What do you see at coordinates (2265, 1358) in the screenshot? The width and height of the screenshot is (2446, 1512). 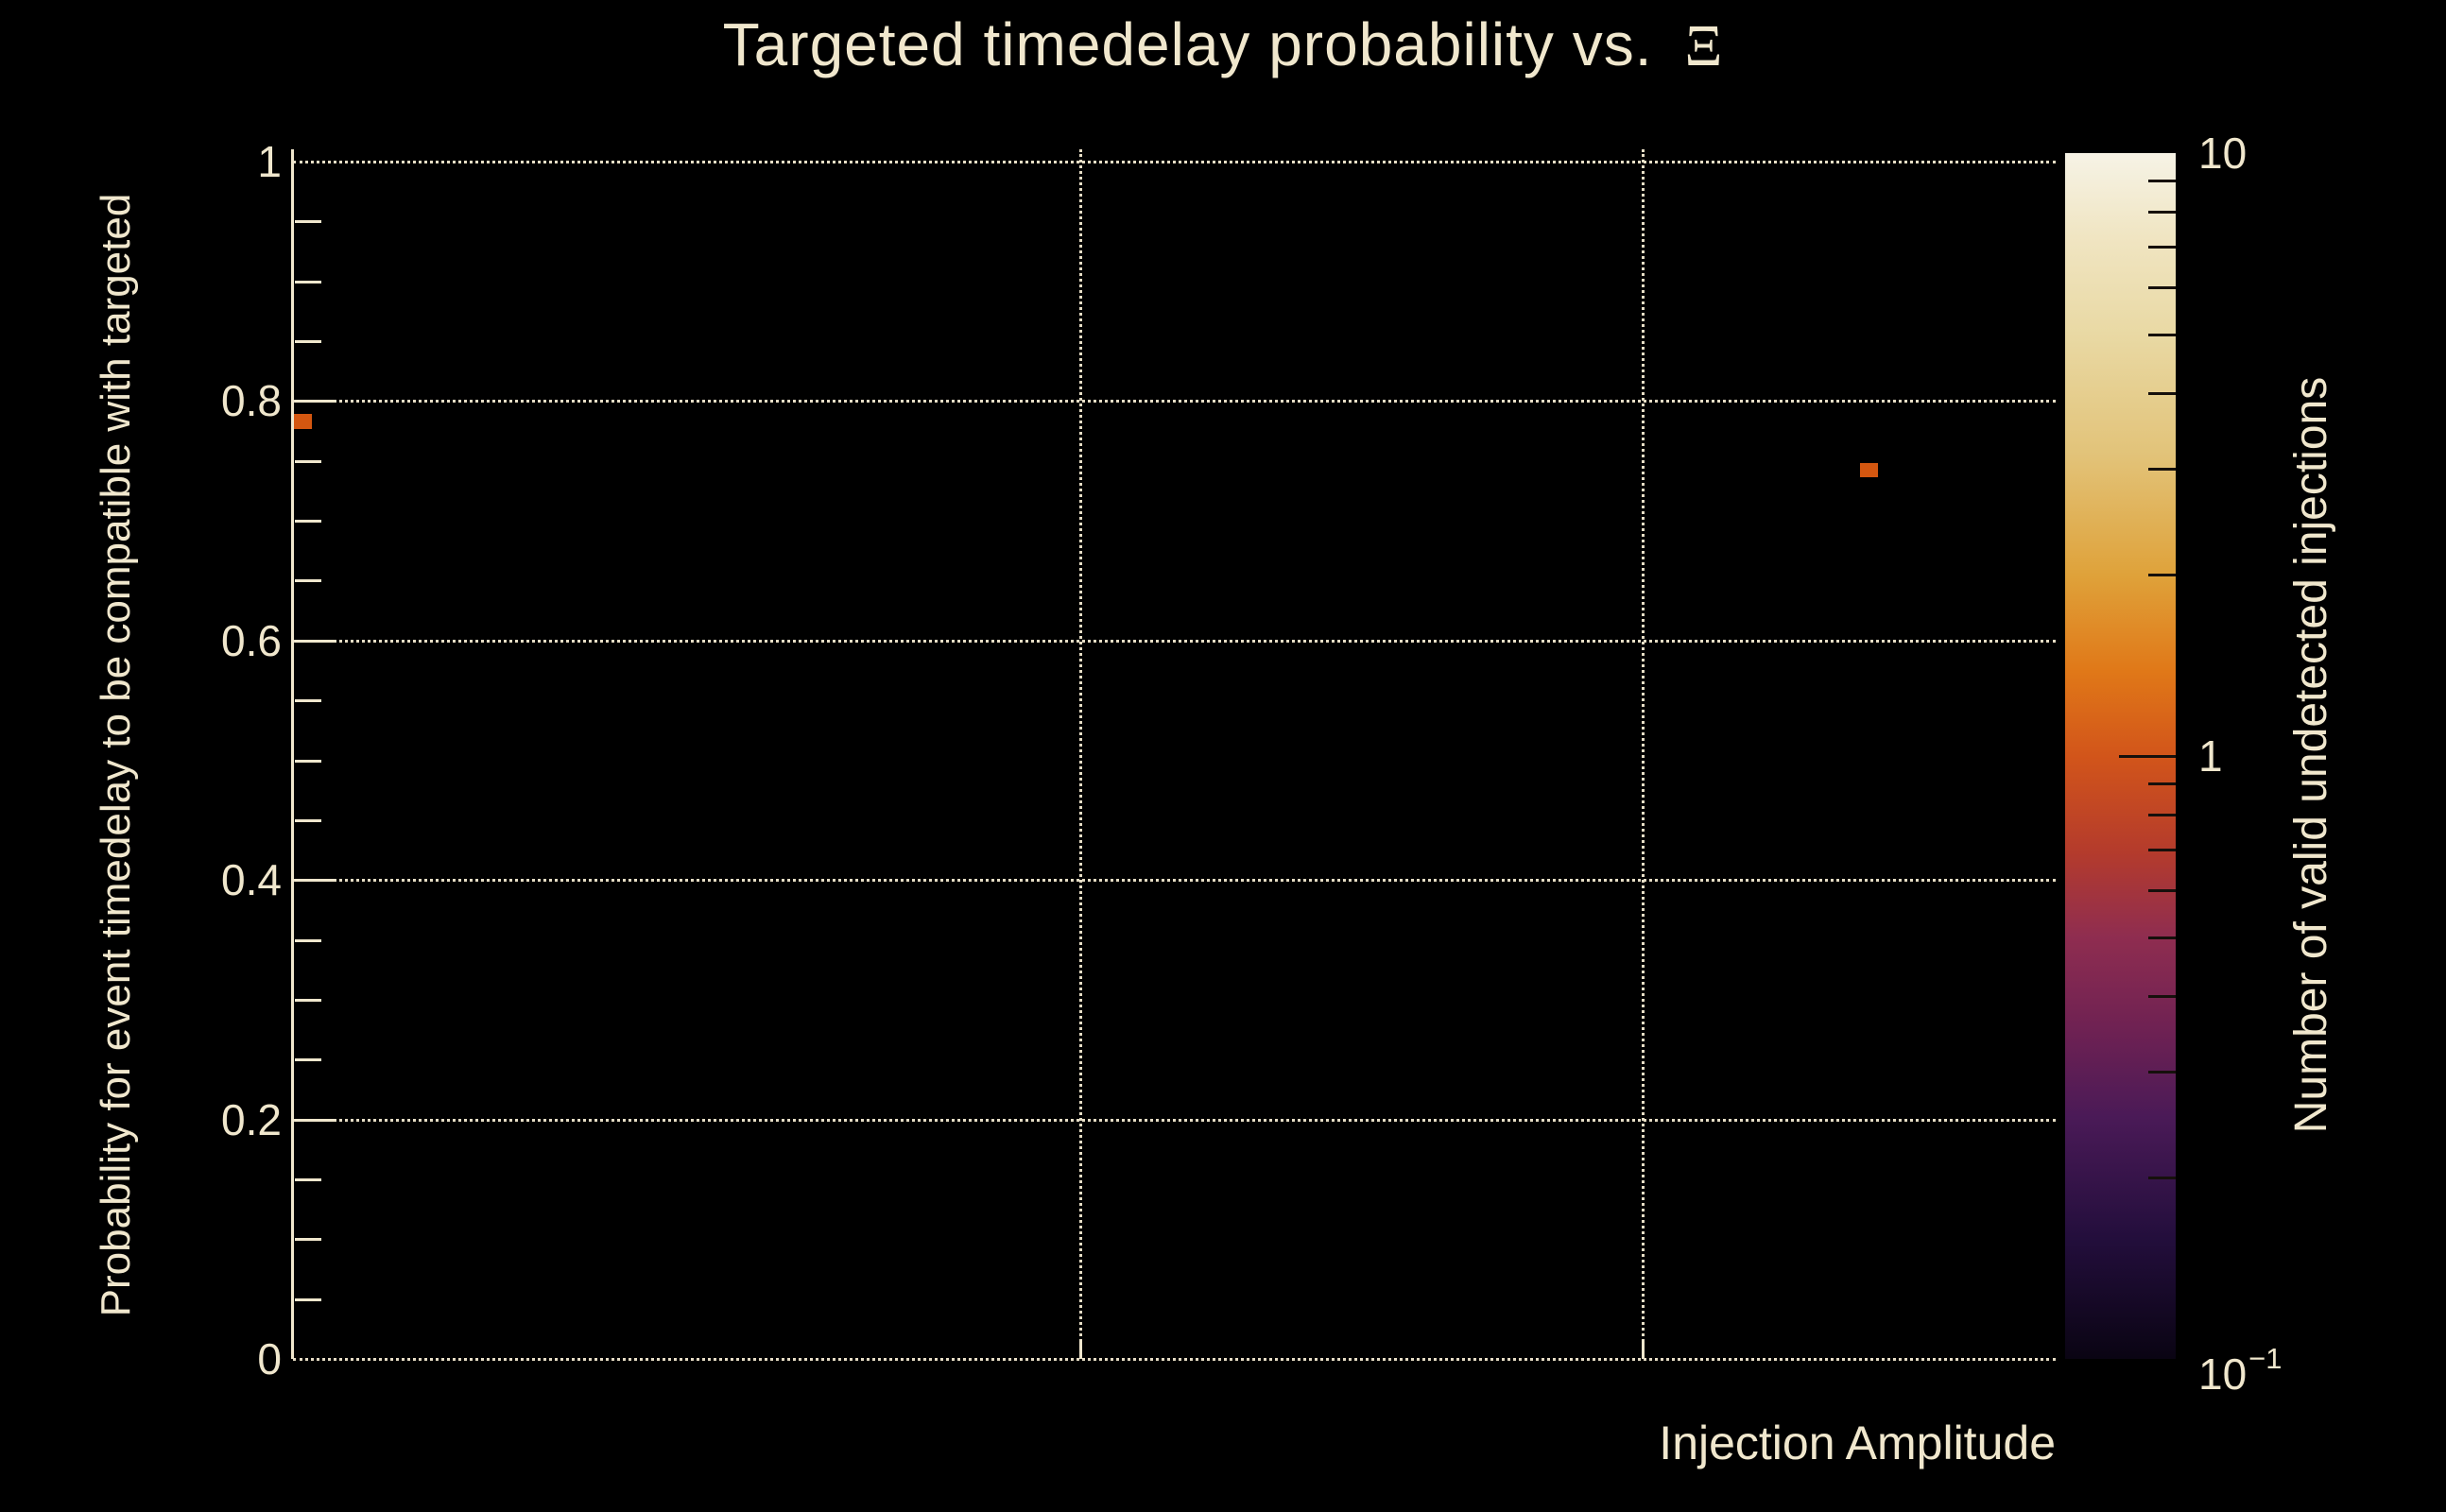 I see `colorbar-tick-label-exponent: −1` at bounding box center [2265, 1358].